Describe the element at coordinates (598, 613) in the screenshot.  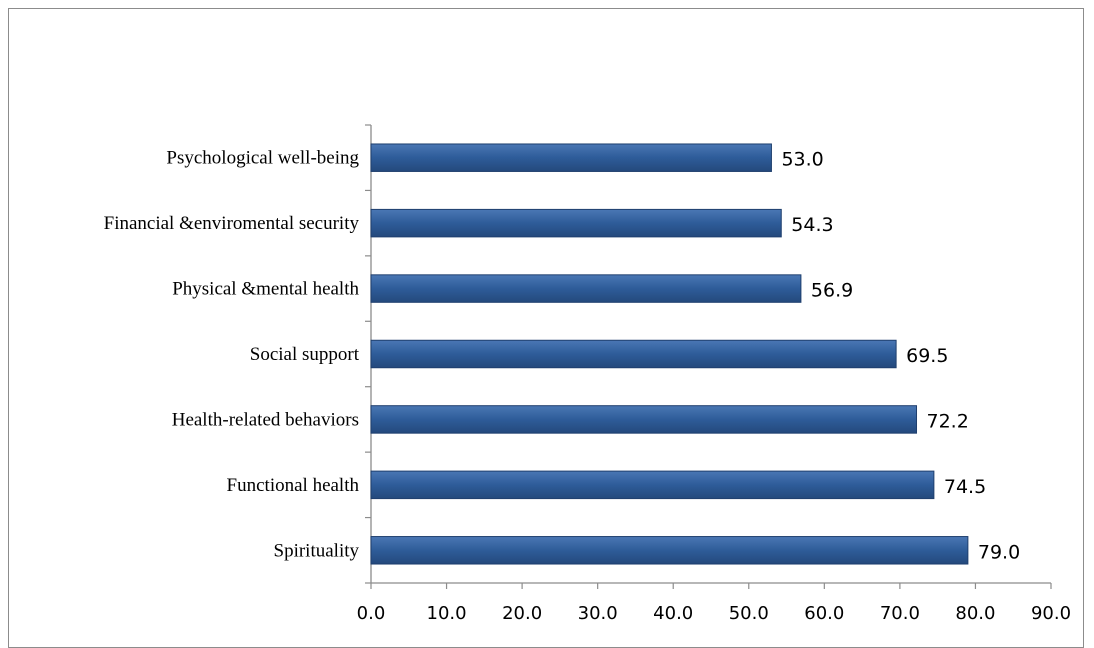
I see `x-tick-label: 30.0` at that location.